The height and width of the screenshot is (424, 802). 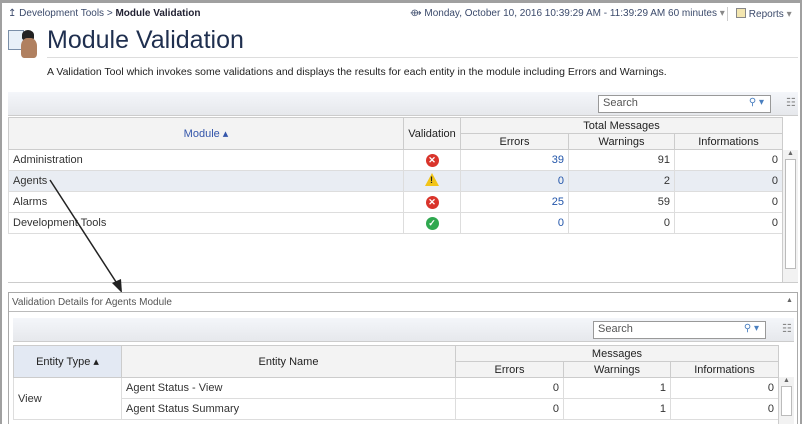 What do you see at coordinates (12, 13) in the screenshot?
I see `up-icon: ↥` at bounding box center [12, 13].